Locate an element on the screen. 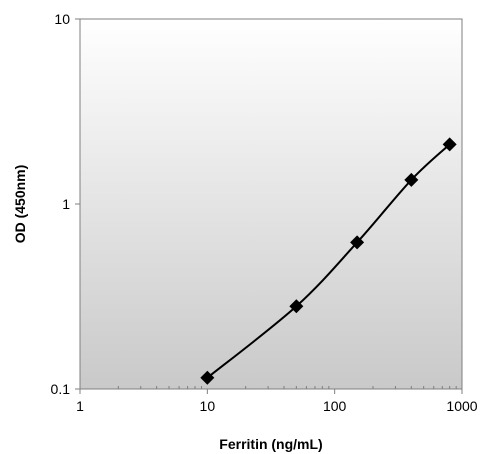 Image resolution: width=483 pixels, height=454 pixels. x-minor-ticks is located at coordinates (287, 387).